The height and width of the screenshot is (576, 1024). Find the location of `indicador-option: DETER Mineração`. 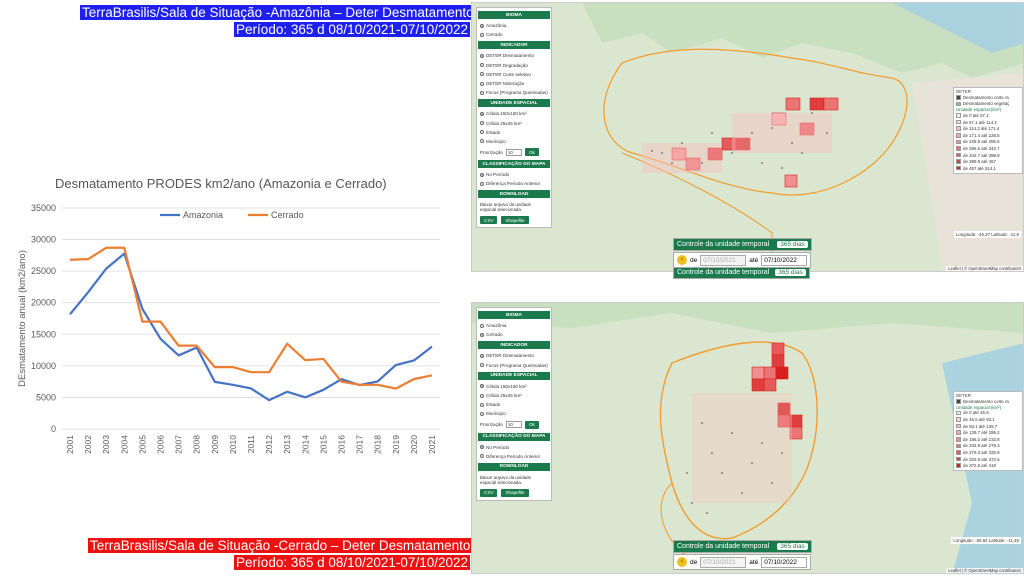

indicador-option: DETER Mineração is located at coordinates (514, 83).